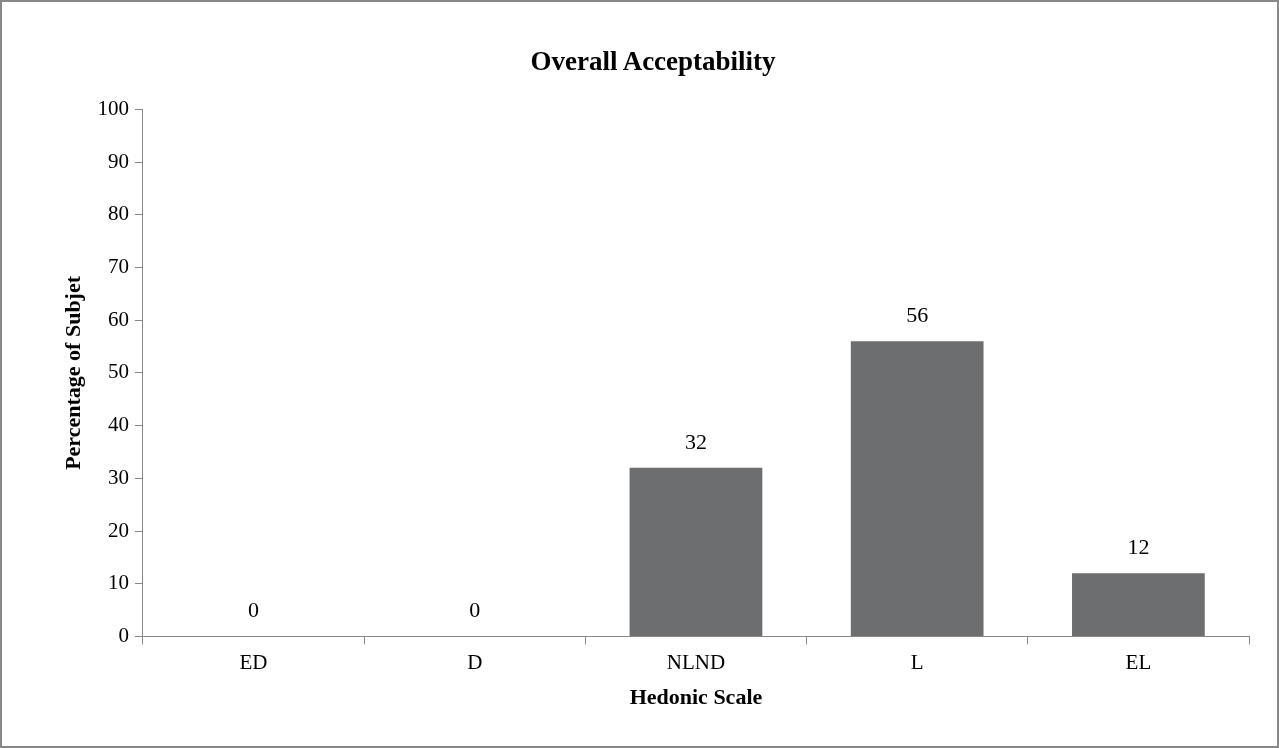 Image resolution: width=1279 pixels, height=748 pixels. Describe the element at coordinates (696, 697) in the screenshot. I see `x-axis-title: Hedonic Scale` at that location.